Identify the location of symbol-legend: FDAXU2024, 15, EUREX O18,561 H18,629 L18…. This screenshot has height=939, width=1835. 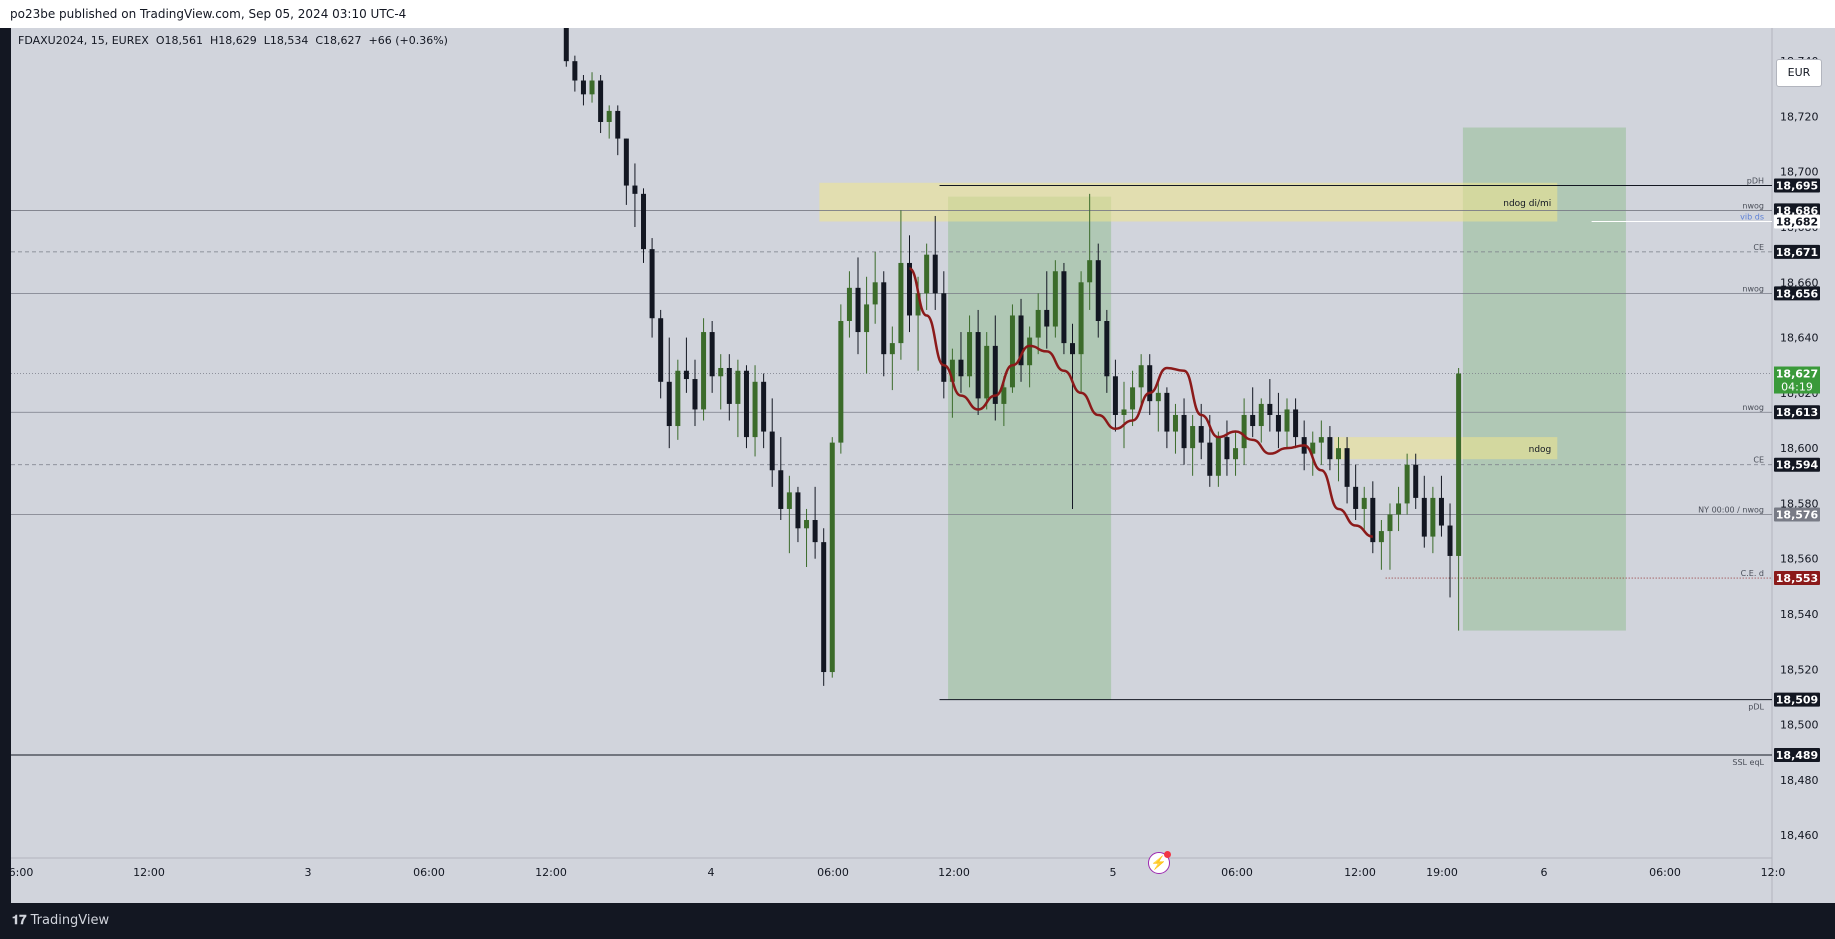
(233, 40).